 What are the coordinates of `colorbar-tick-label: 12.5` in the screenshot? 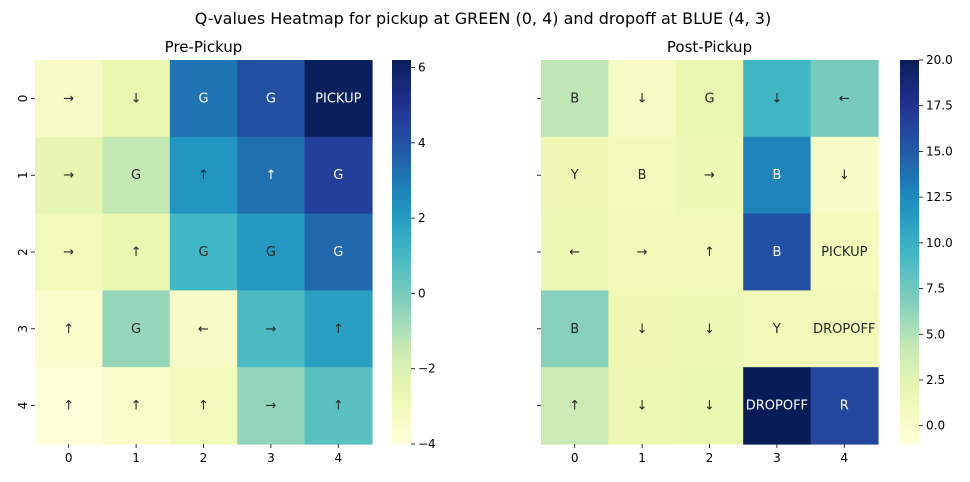 It's located at (939, 197).